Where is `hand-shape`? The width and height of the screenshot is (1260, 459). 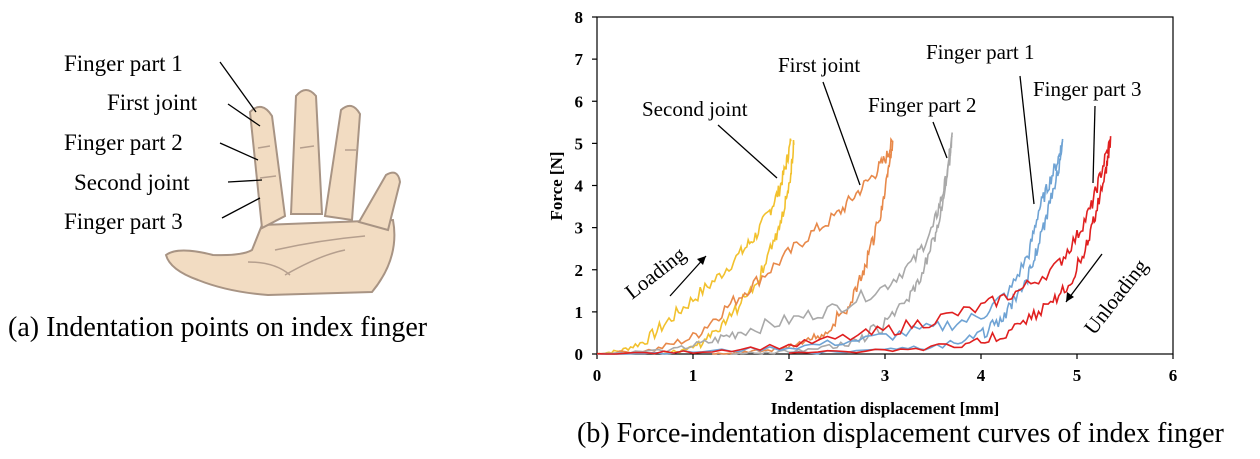
hand-shape is located at coordinates (283, 193).